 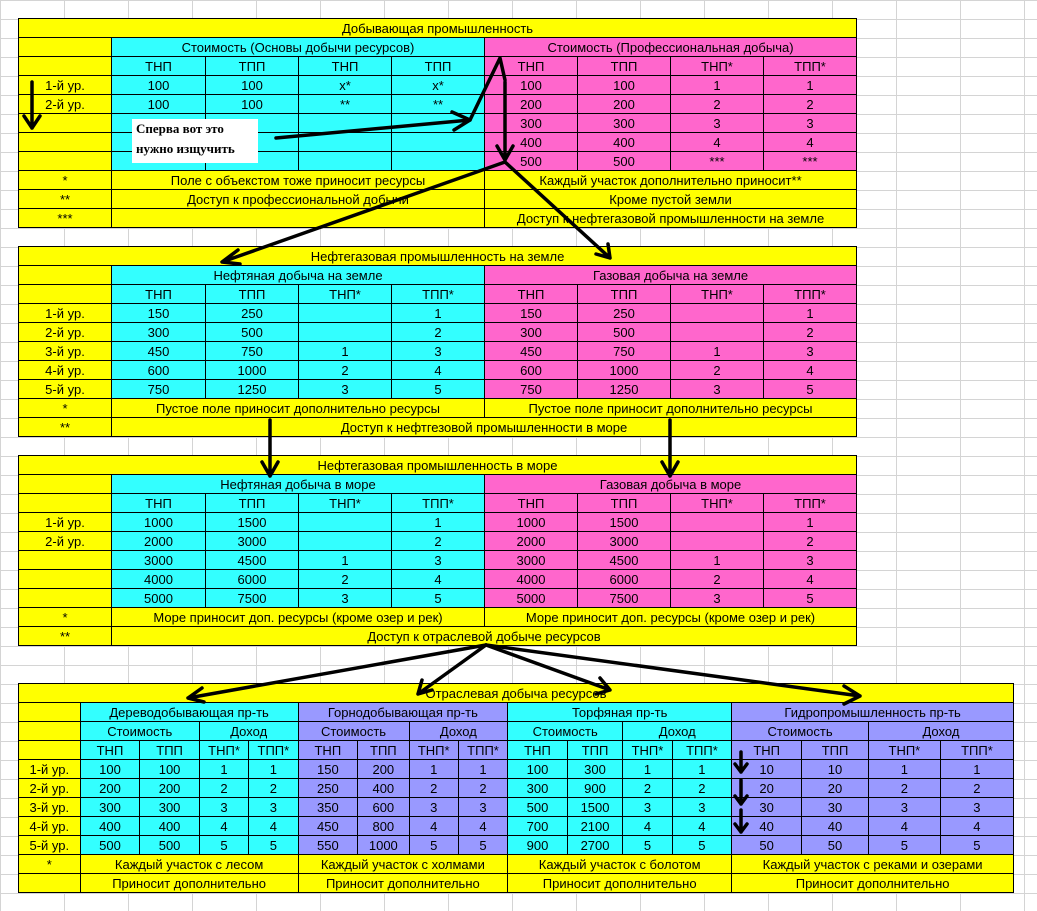 What do you see at coordinates (595, 845) in the screenshot?
I see `cell: 2700` at bounding box center [595, 845].